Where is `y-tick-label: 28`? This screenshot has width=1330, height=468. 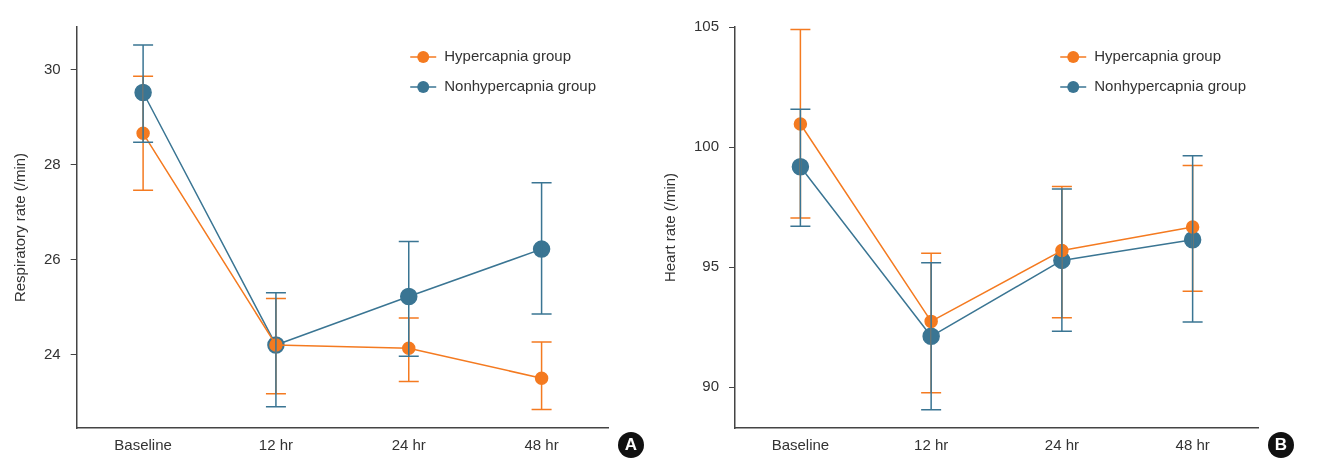
y-tick-label: 28 is located at coordinates (52, 163).